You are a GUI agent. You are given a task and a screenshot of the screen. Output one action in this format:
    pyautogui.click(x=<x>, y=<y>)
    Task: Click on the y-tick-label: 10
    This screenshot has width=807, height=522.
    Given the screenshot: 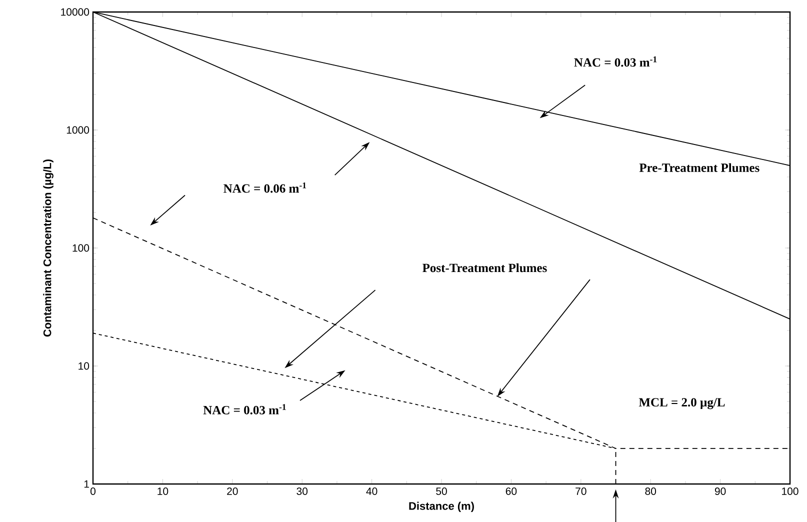 What is the action you would take?
    pyautogui.click(x=84, y=366)
    